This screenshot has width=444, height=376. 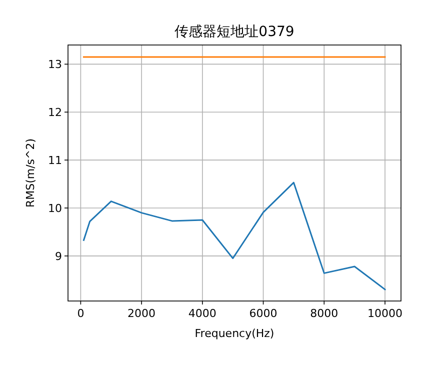 I want to click on y-tick-label: 9, so click(x=58, y=256).